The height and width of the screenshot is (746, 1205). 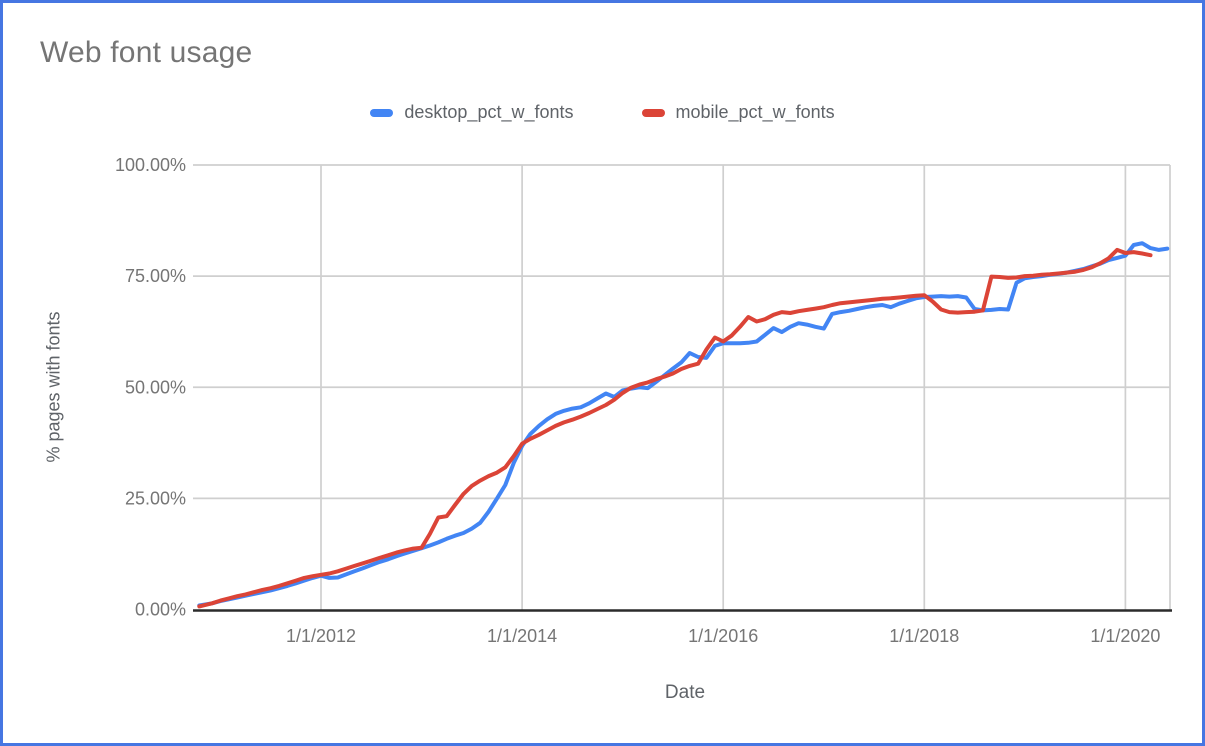 What do you see at coordinates (155, 387) in the screenshot?
I see `y-tick-label: 50.00%` at bounding box center [155, 387].